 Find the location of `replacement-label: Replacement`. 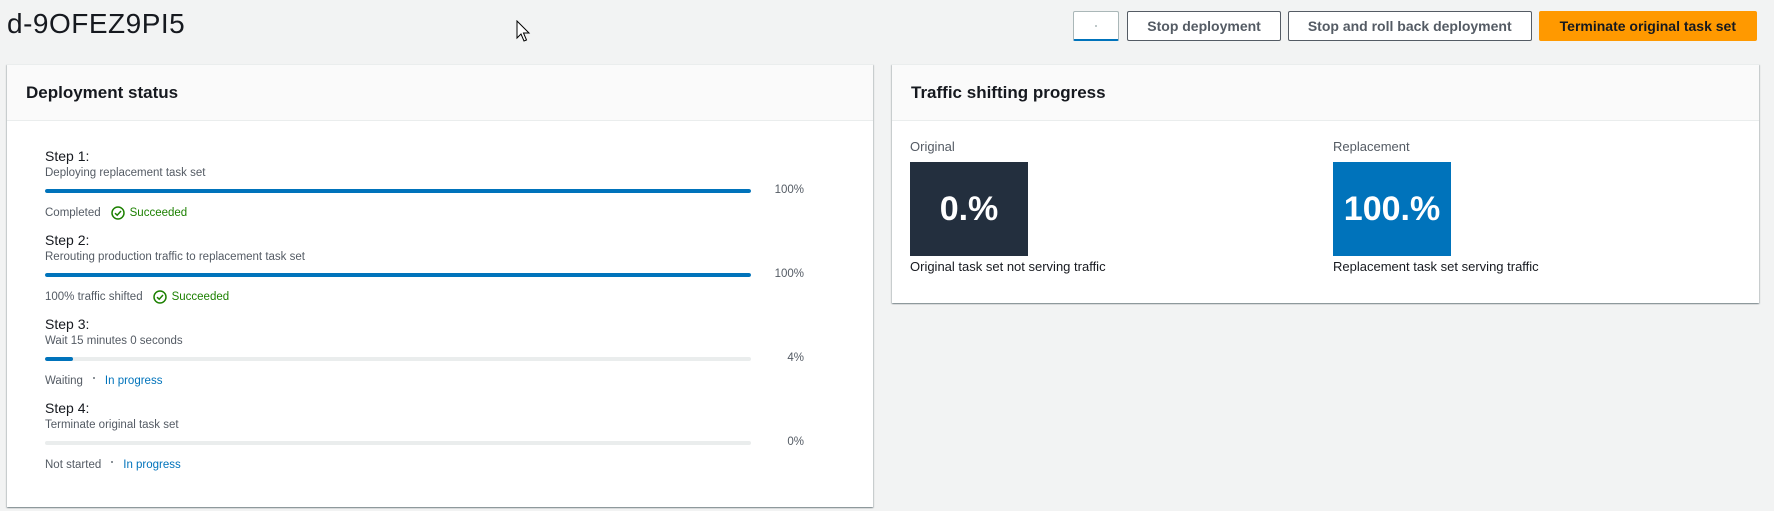

replacement-label: Replacement is located at coordinates (1371, 146).